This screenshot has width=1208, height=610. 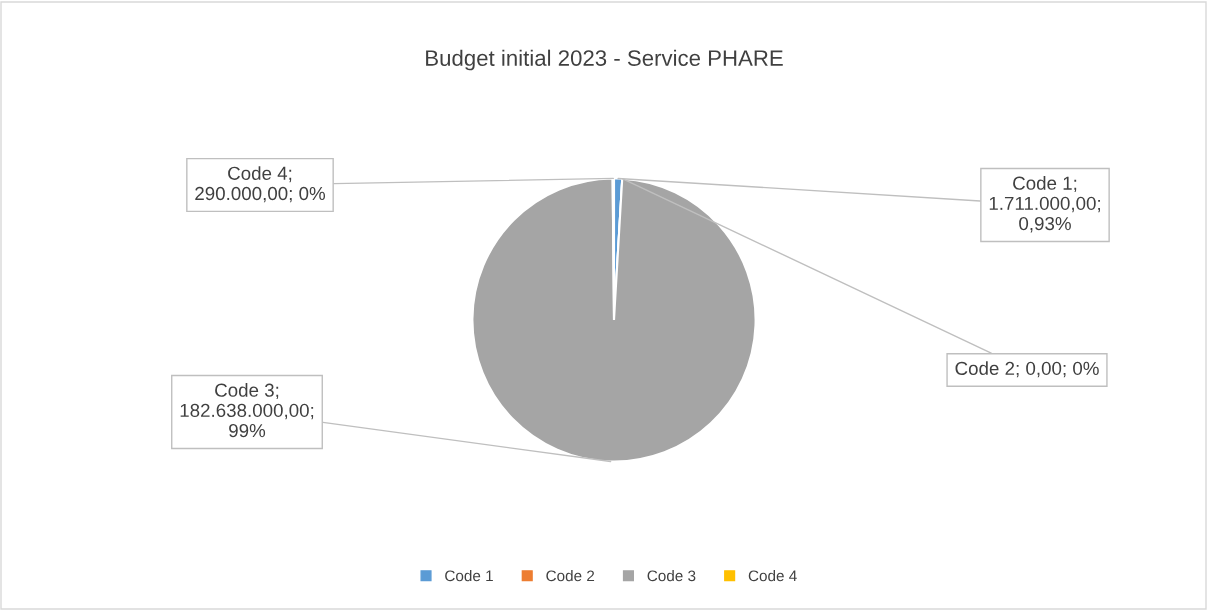 What do you see at coordinates (469, 576) in the screenshot?
I see `legend-label: Code 1` at bounding box center [469, 576].